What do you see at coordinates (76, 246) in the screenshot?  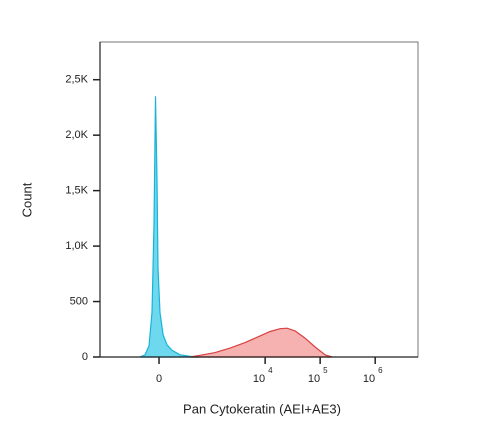 I see `y-tick-label: 1,0K` at bounding box center [76, 246].